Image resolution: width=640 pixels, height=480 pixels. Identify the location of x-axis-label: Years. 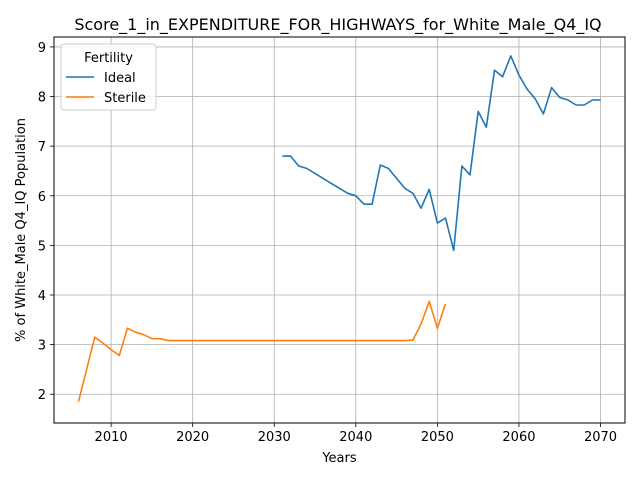
(339, 458).